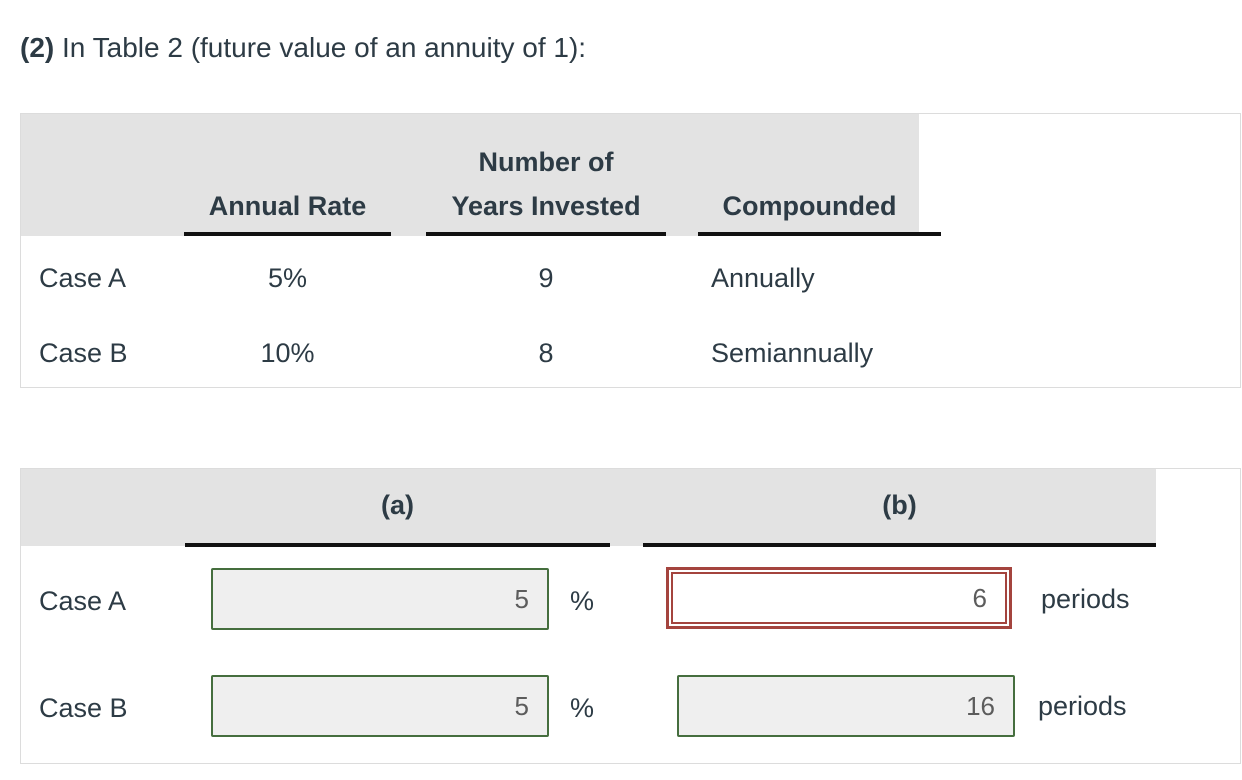  Describe the element at coordinates (546, 184) in the screenshot. I see `years-invested-header: Number of Years Invested` at that location.